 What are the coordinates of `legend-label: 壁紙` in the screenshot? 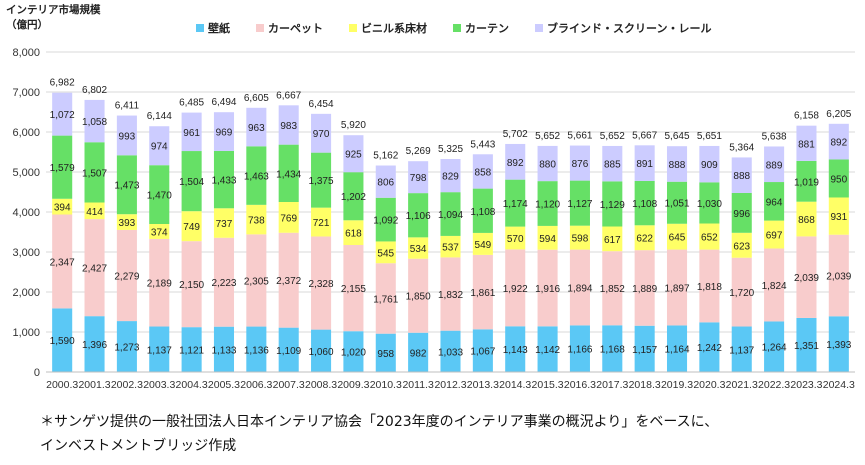 It's located at (219, 28).